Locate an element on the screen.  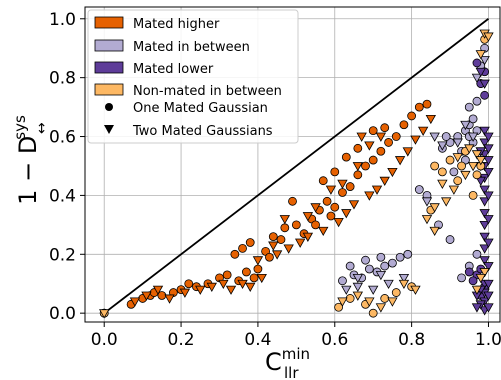
x-tick-label: 0.2 is located at coordinates (181, 340).